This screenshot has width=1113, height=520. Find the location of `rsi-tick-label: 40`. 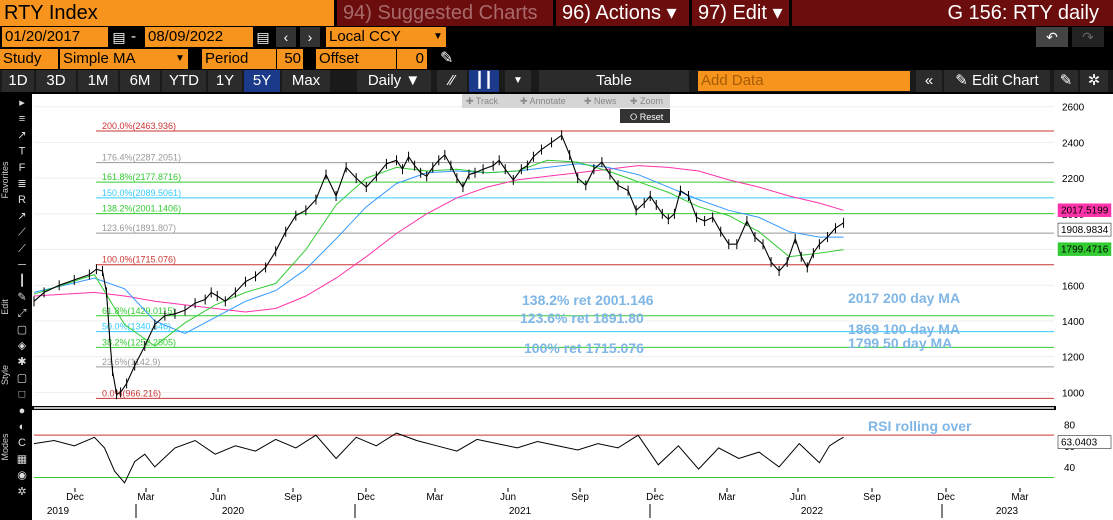

rsi-tick-label: 40 is located at coordinates (1070, 468).